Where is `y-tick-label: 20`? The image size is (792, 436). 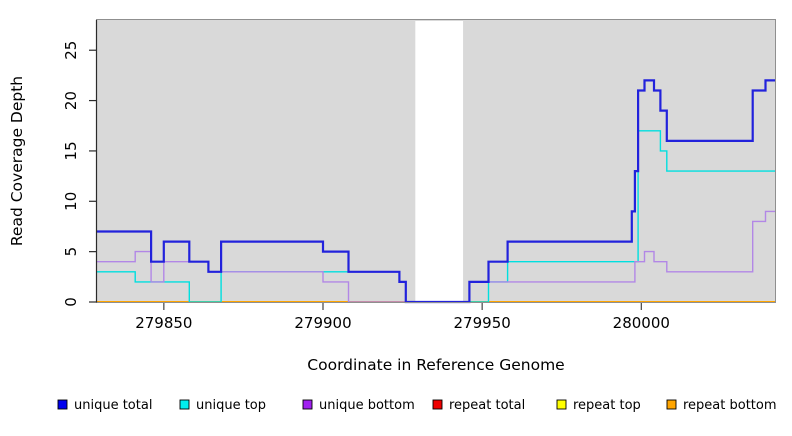 y-tick-label: 20 is located at coordinates (71, 100).